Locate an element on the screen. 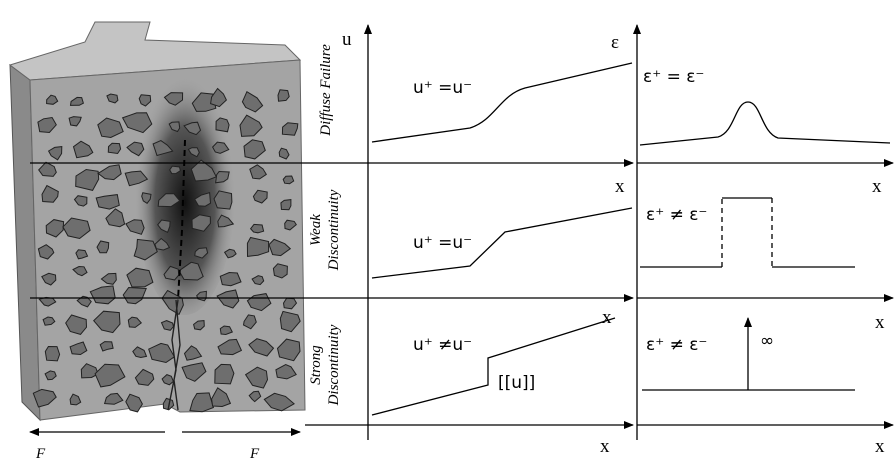 This screenshot has height=464, width=896. row-label: Strong is located at coordinates (316, 365).